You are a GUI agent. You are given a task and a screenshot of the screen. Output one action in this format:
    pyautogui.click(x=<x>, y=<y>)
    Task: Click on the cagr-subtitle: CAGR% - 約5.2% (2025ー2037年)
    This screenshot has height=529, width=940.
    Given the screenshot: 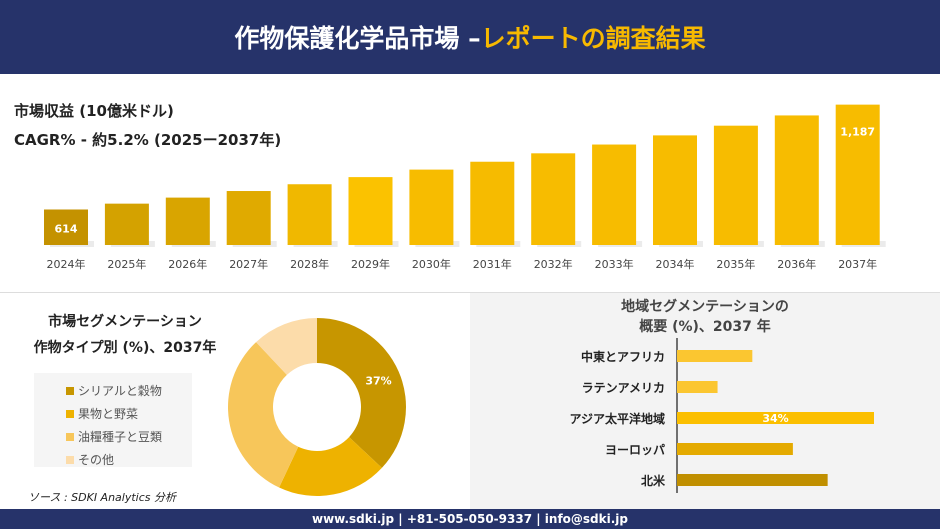 What is the action you would take?
    pyautogui.click(x=148, y=140)
    